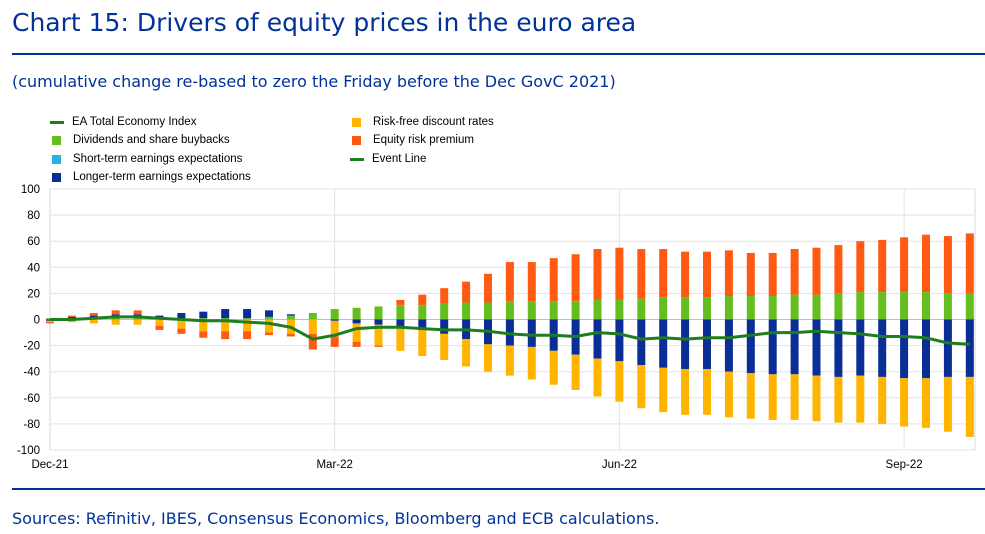 This screenshot has height=534, width=985. Describe the element at coordinates (56, 140) in the screenshot. I see `legend-swatch-dividends` at that location.